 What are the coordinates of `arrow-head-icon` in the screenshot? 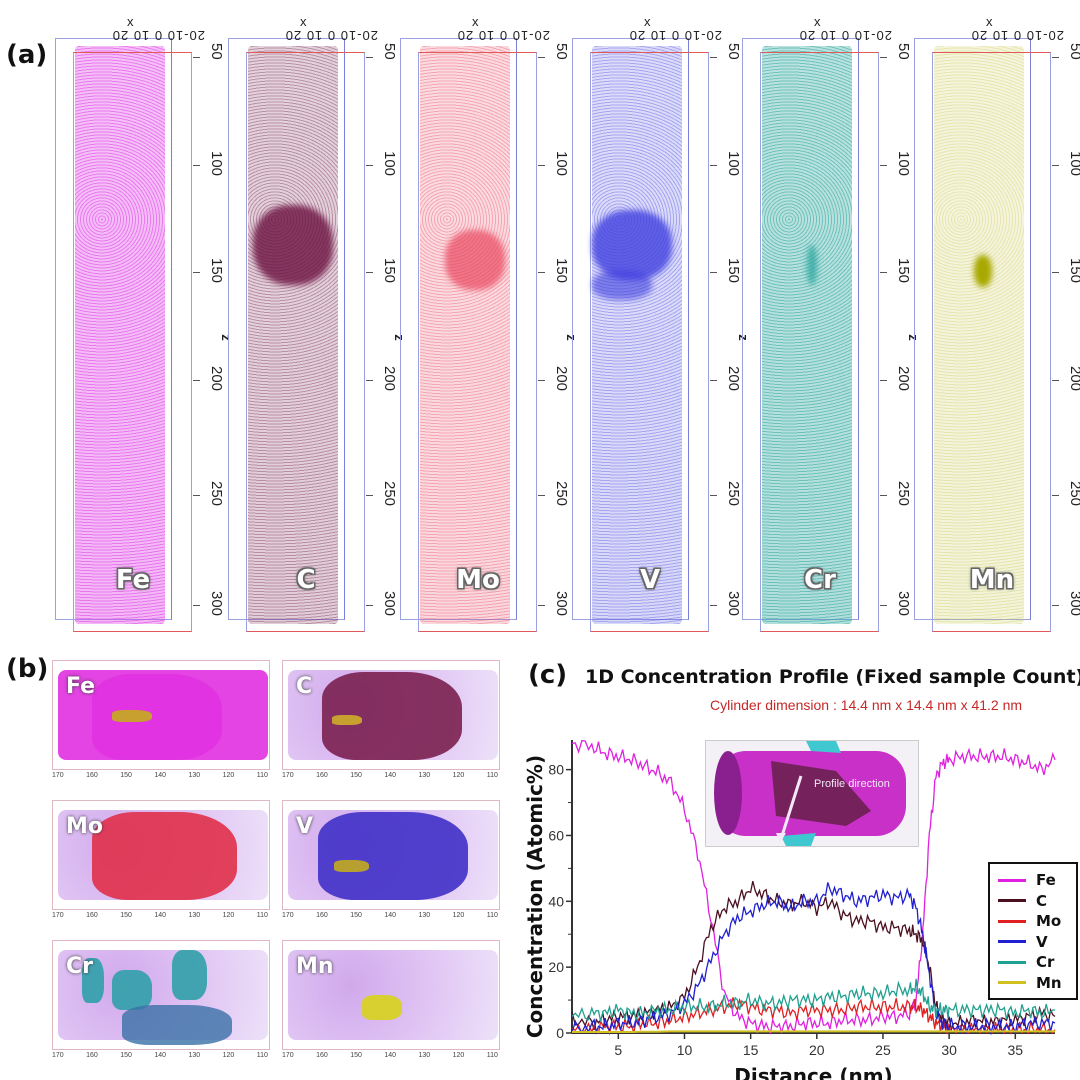 It's located at (781, 838).